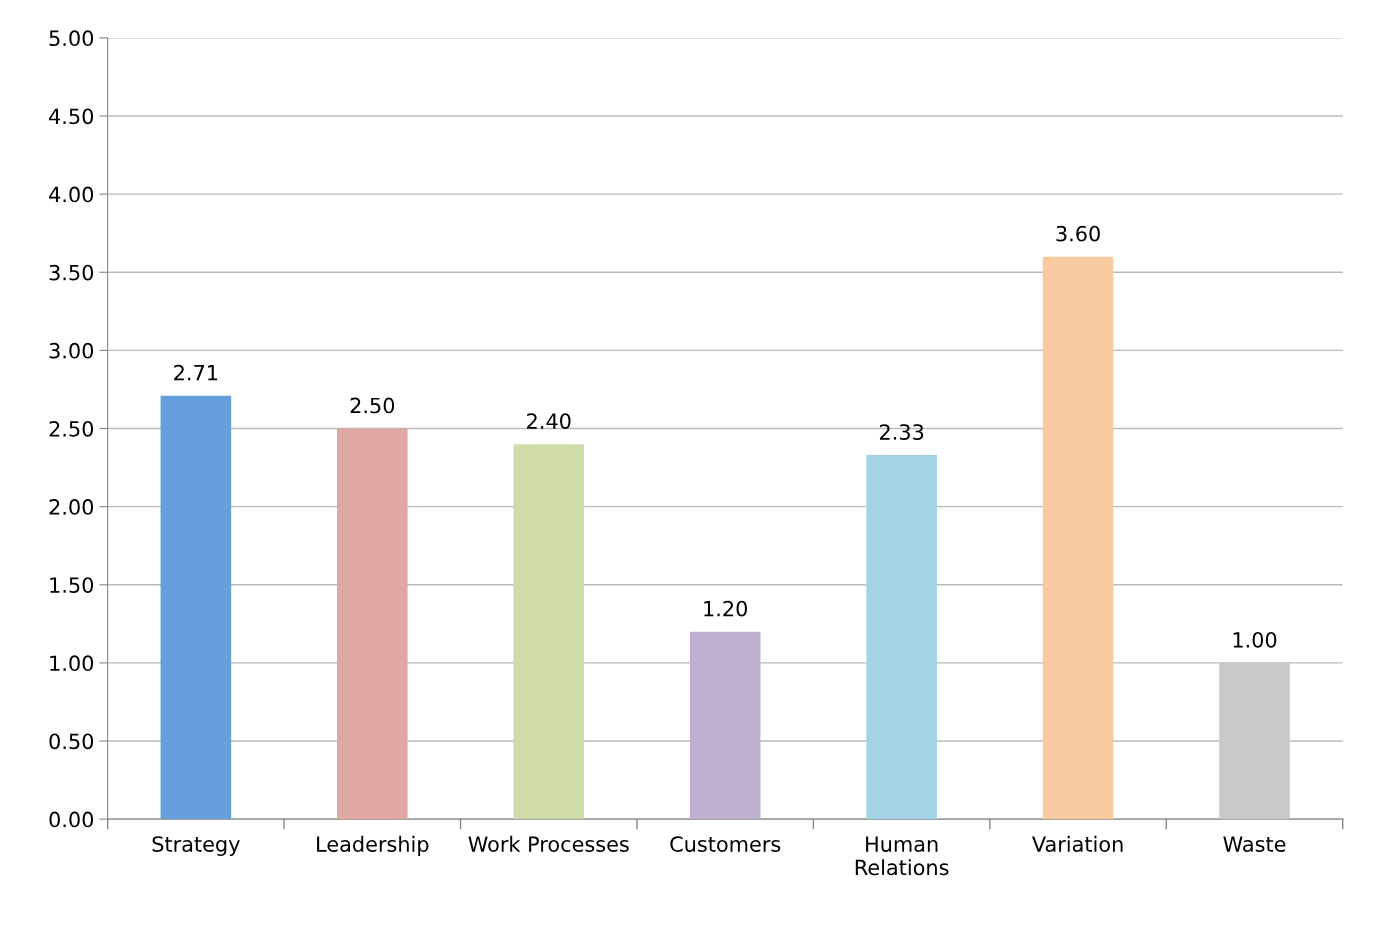 The height and width of the screenshot is (947, 1380). What do you see at coordinates (196, 372) in the screenshot?
I see `data-label: 2.71` at bounding box center [196, 372].